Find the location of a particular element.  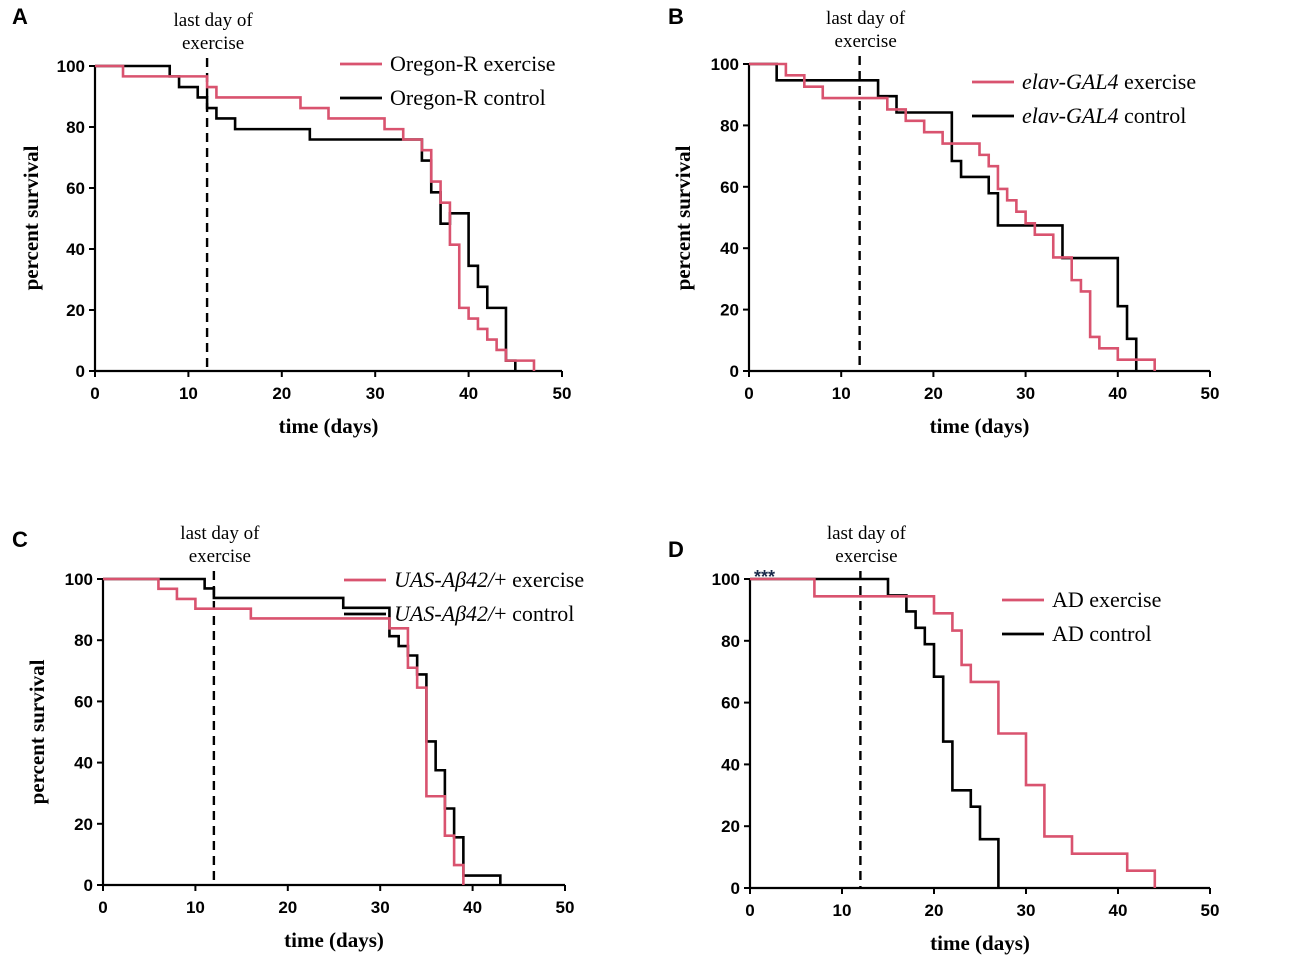

significance-marker: *** is located at coordinates (764, 577).